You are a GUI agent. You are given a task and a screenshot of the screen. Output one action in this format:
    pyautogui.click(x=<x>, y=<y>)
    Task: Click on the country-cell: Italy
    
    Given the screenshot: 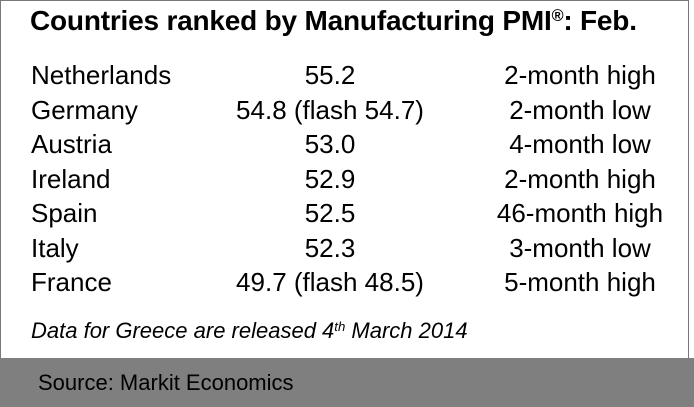 What is the action you would take?
    pyautogui.click(x=55, y=247)
    